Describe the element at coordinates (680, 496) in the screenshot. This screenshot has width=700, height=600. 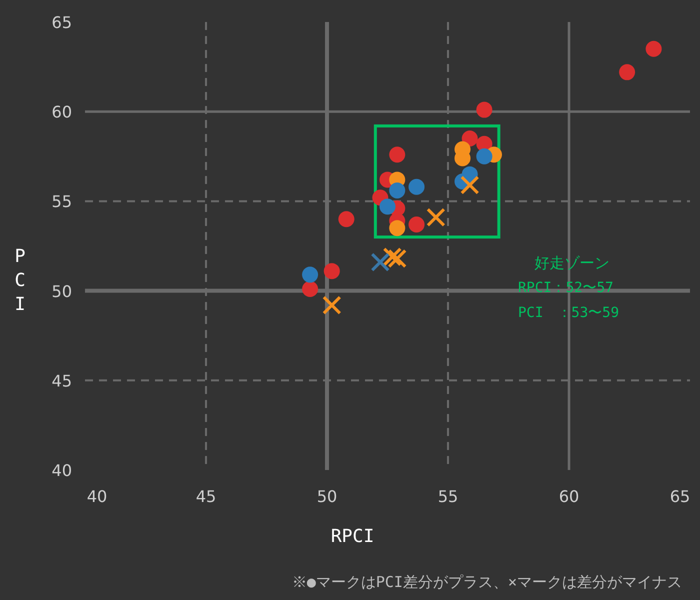
I see `x-tick-label: 65` at that location.